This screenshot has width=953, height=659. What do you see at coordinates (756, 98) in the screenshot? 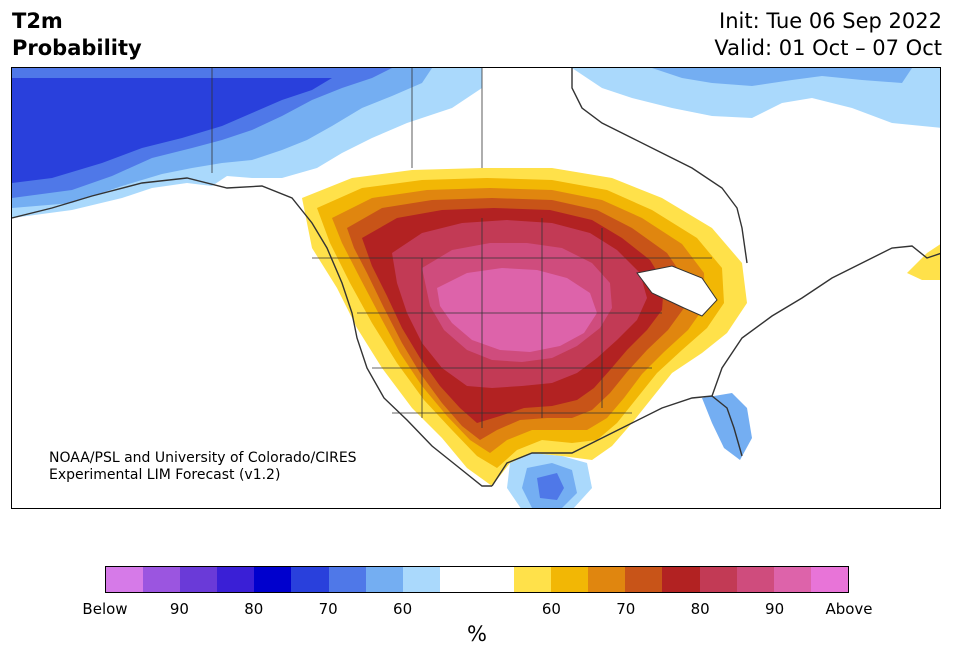
I see `cold-anomaly-northeast` at bounding box center [756, 98].